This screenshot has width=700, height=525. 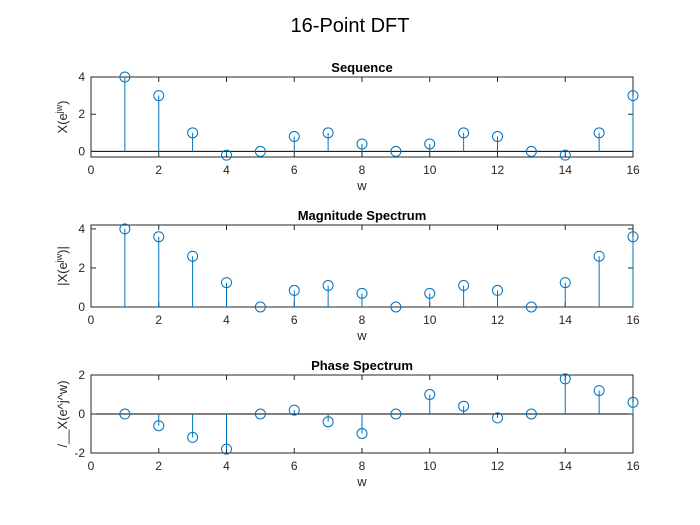 I want to click on subplot-title: Sequence, so click(x=361, y=67).